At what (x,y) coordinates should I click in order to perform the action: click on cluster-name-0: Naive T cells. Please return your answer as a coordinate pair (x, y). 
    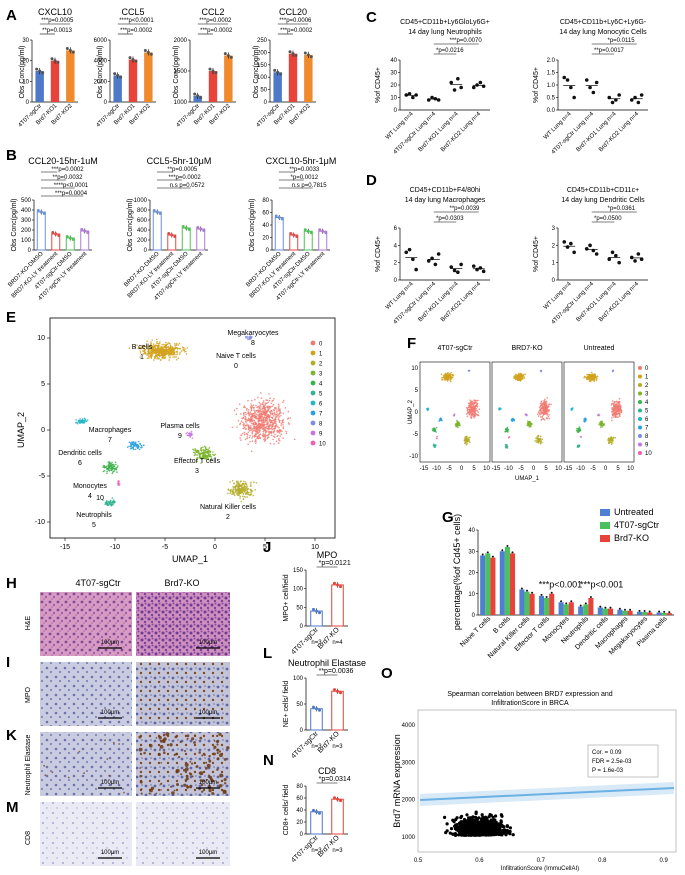
    Looking at the image, I should click on (236, 356).